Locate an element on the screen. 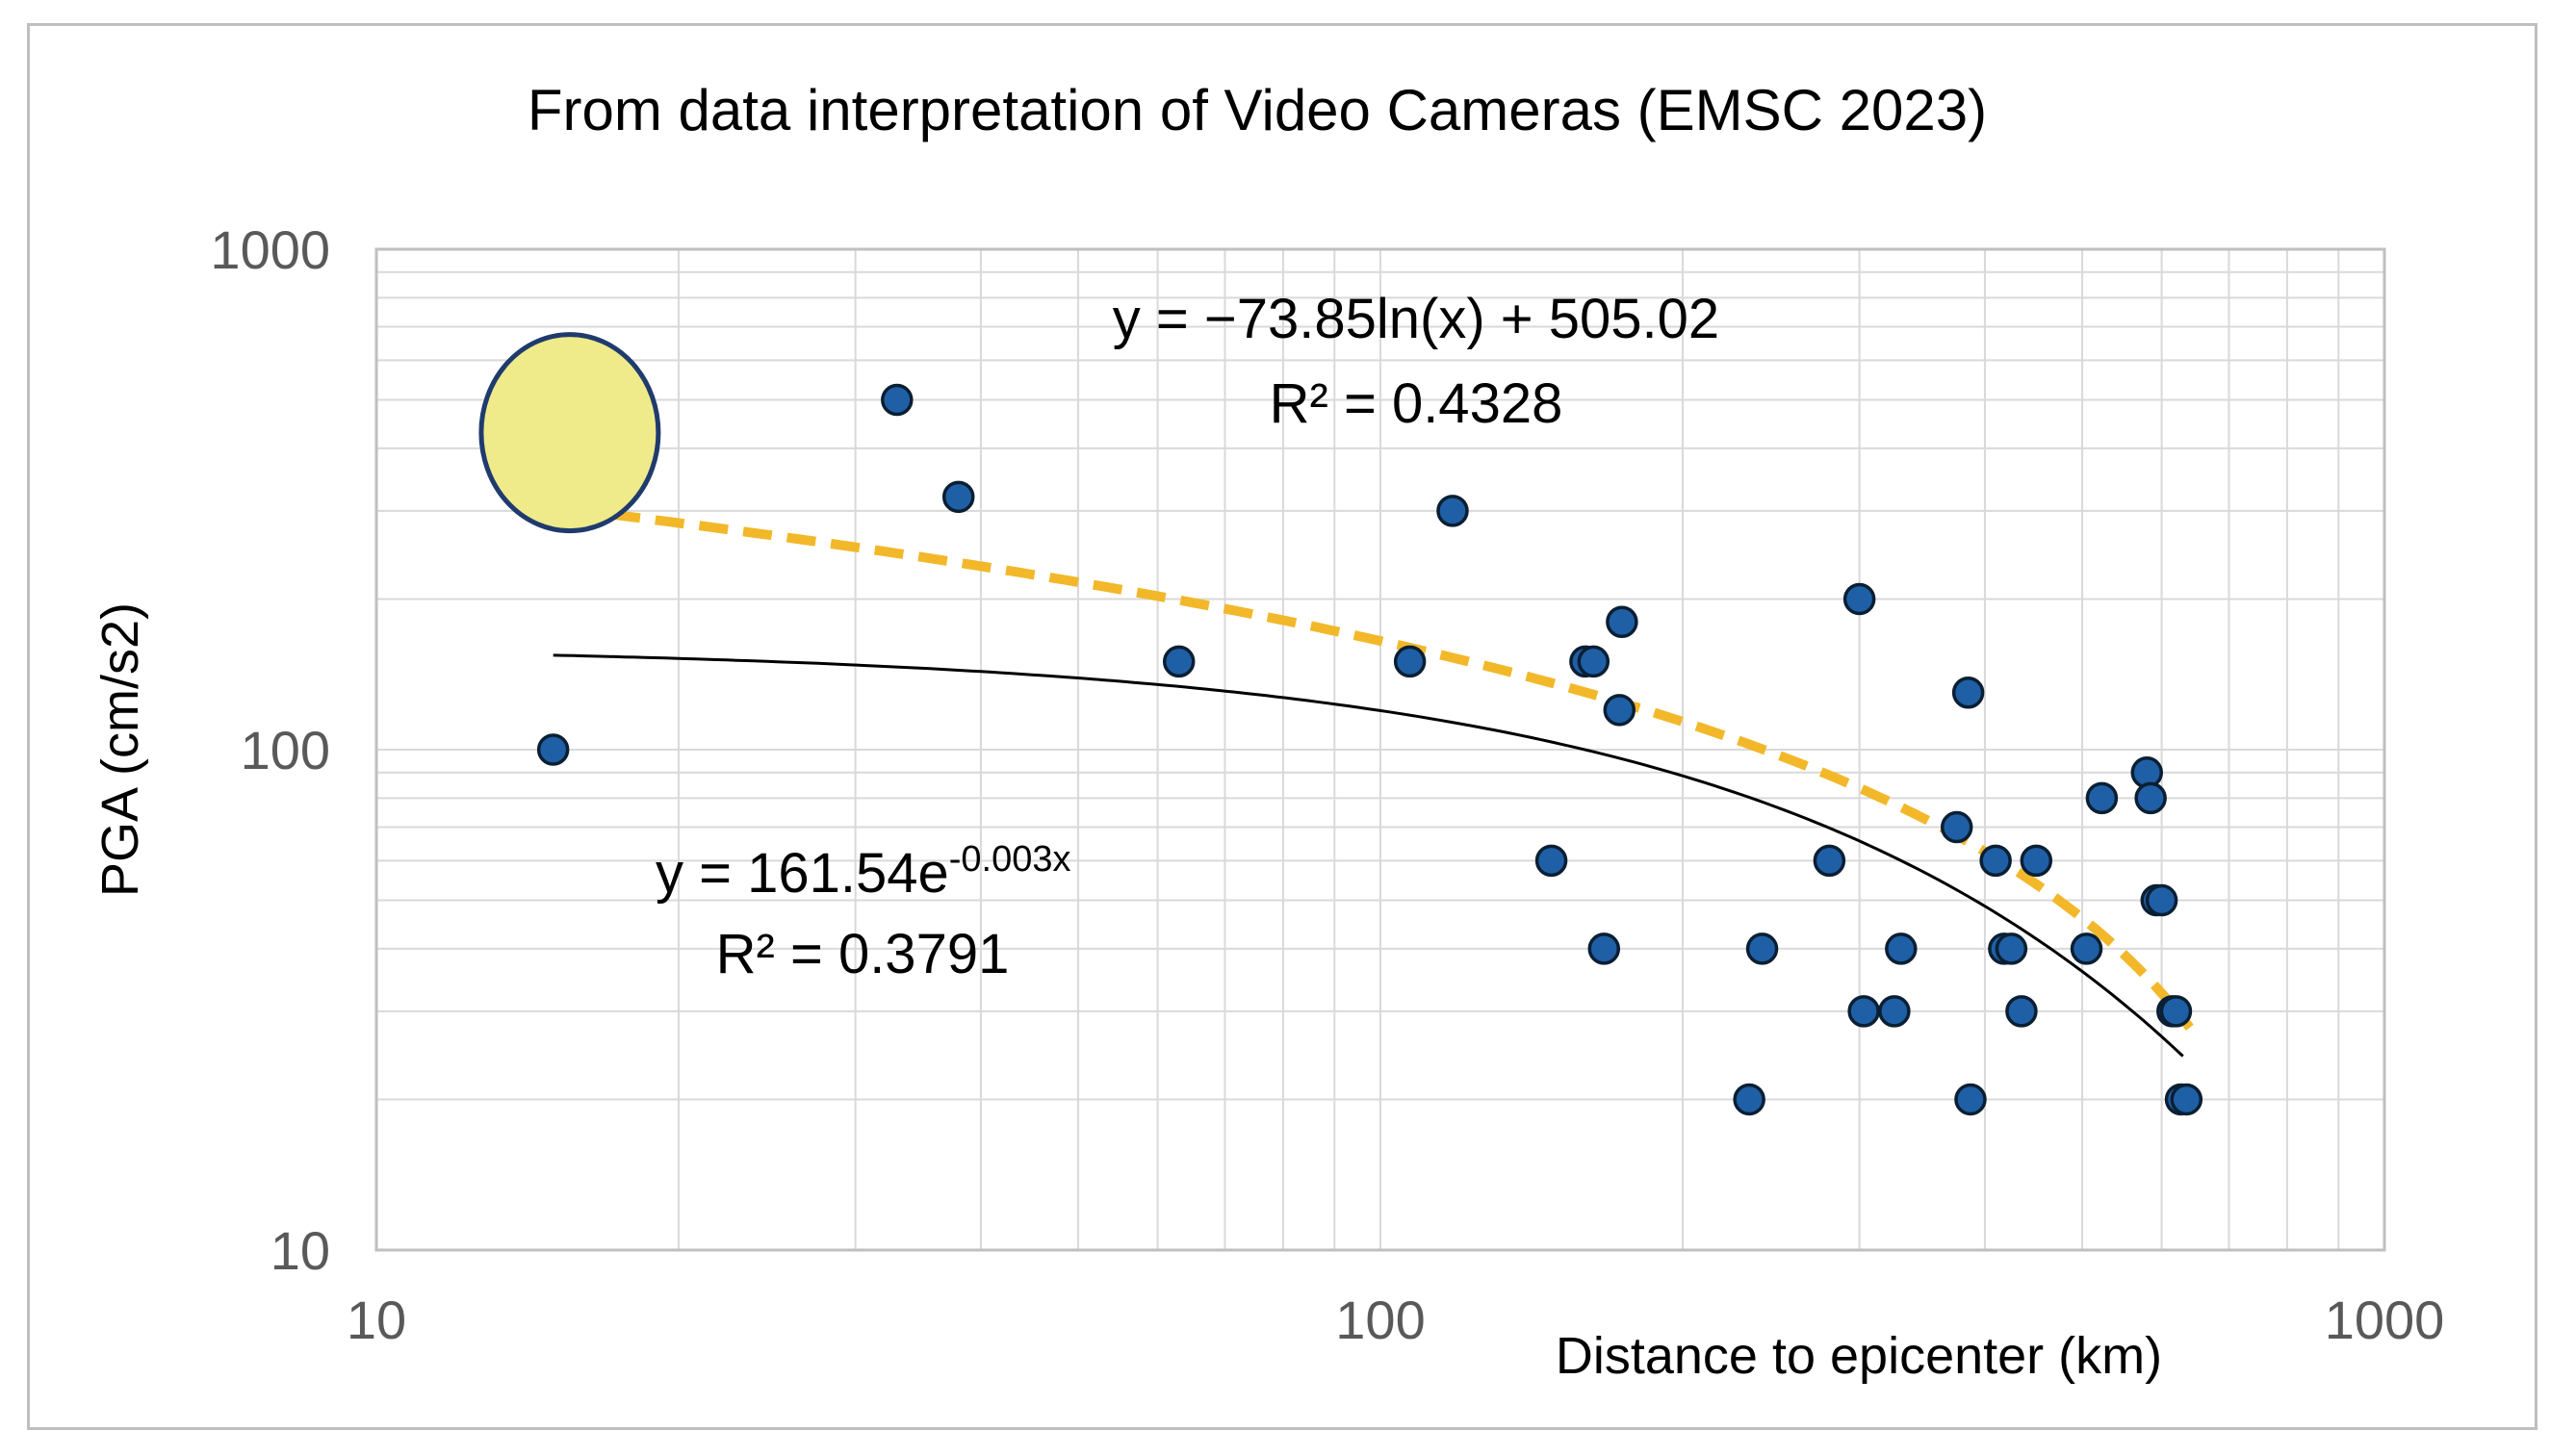  annotations is located at coordinates (570, 433).